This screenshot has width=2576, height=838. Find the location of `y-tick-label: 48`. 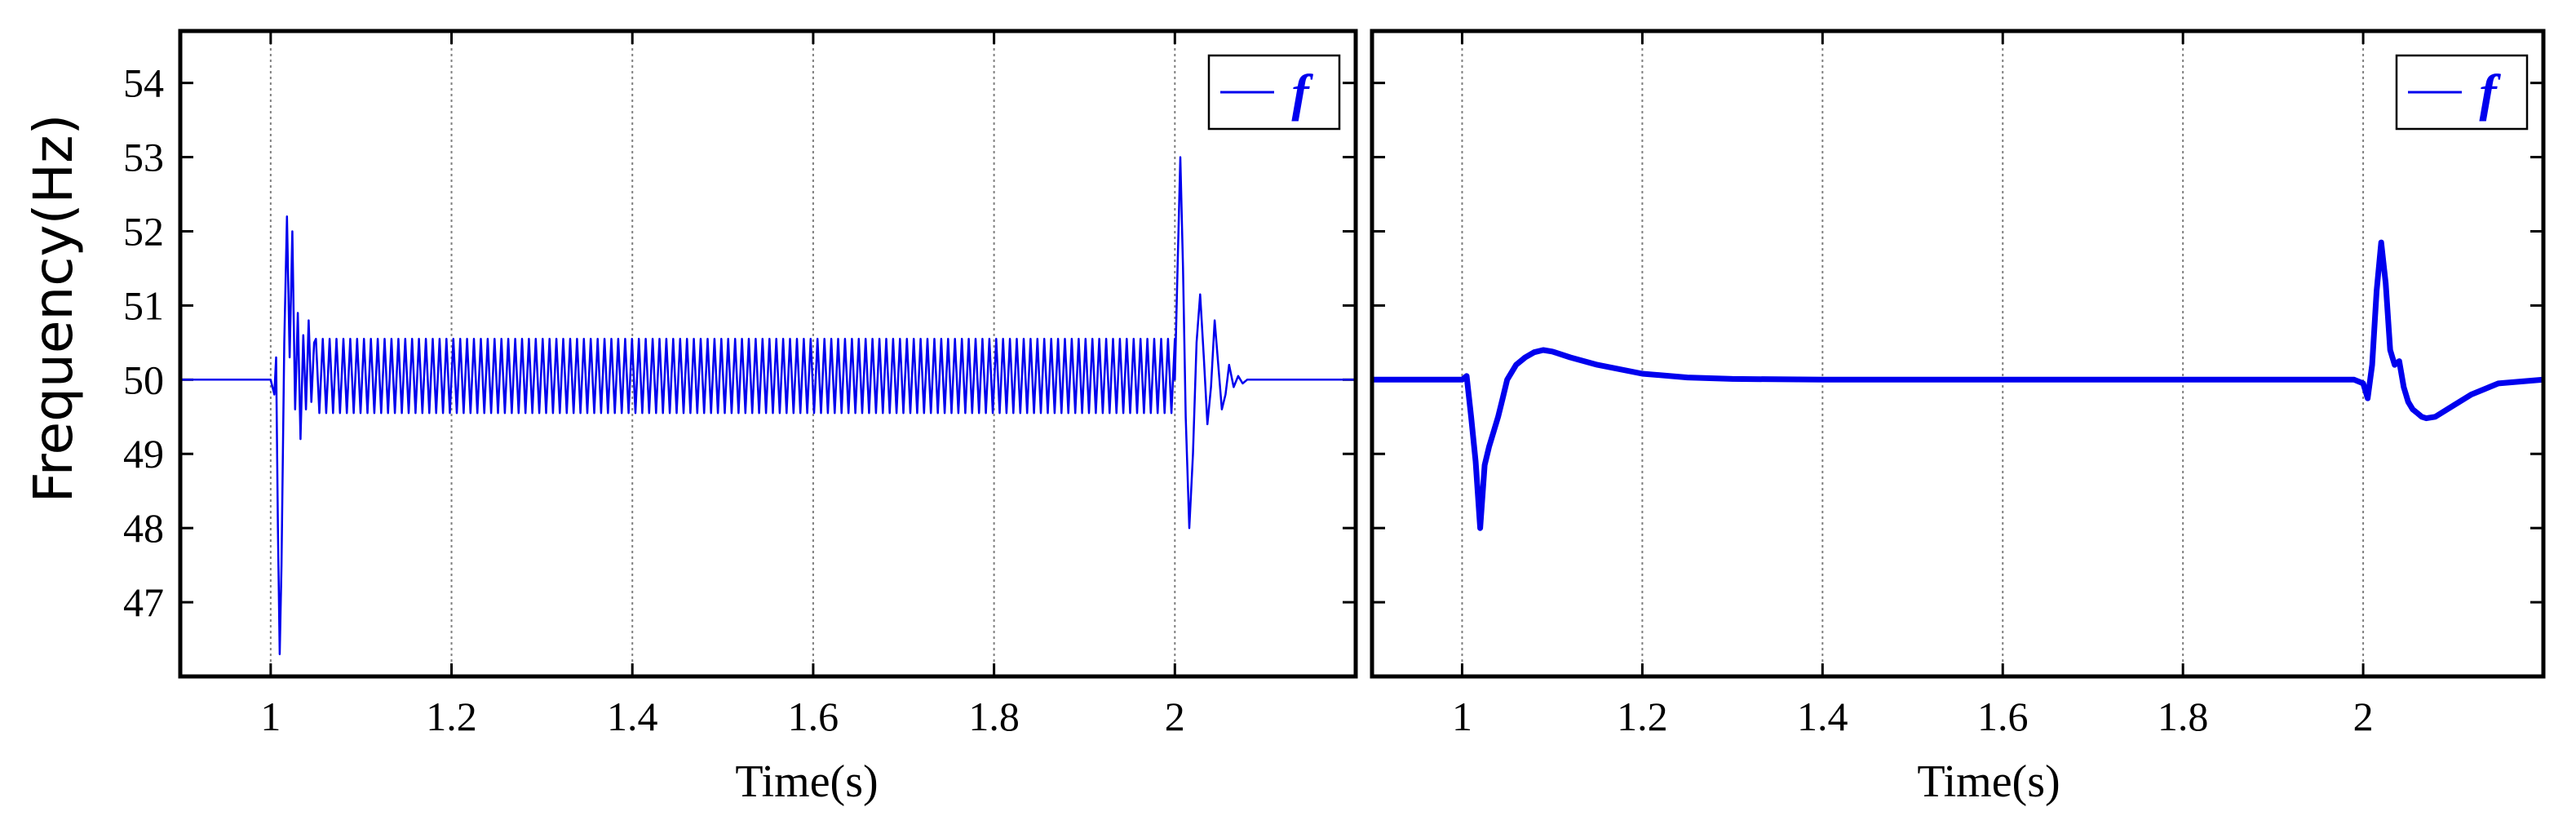

y-tick-label: 48 is located at coordinates (143, 528).